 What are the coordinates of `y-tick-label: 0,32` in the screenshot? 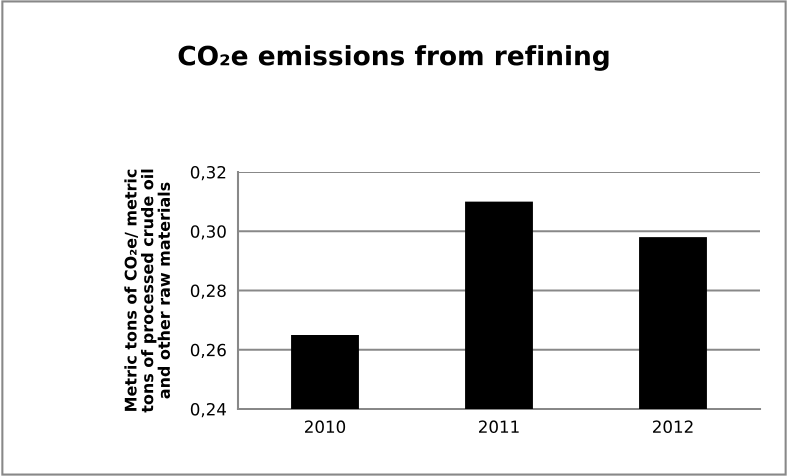 It's located at (208, 173).